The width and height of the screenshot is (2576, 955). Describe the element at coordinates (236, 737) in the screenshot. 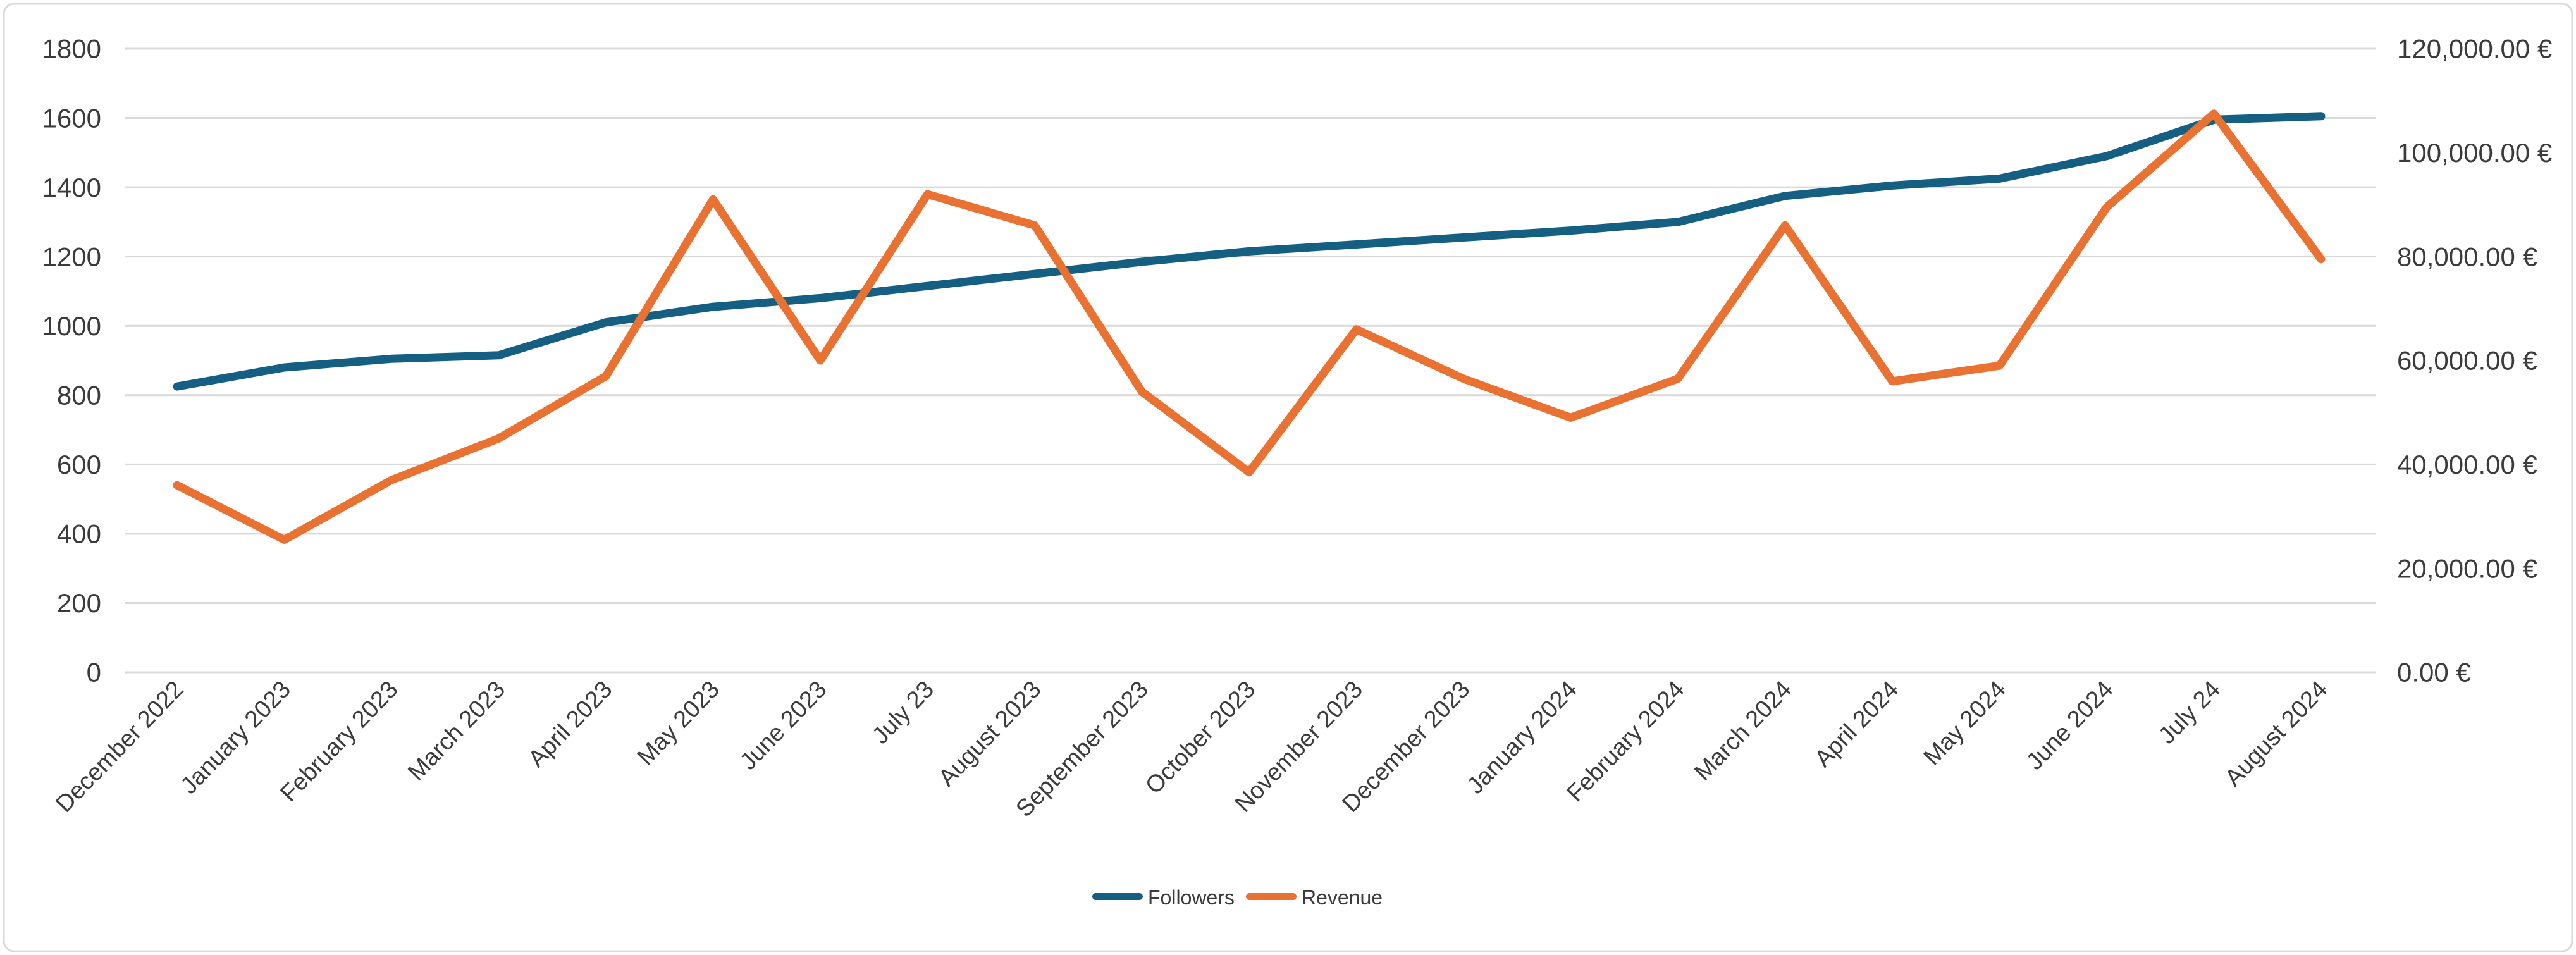

I see `x-axis-label: January 2023` at that location.